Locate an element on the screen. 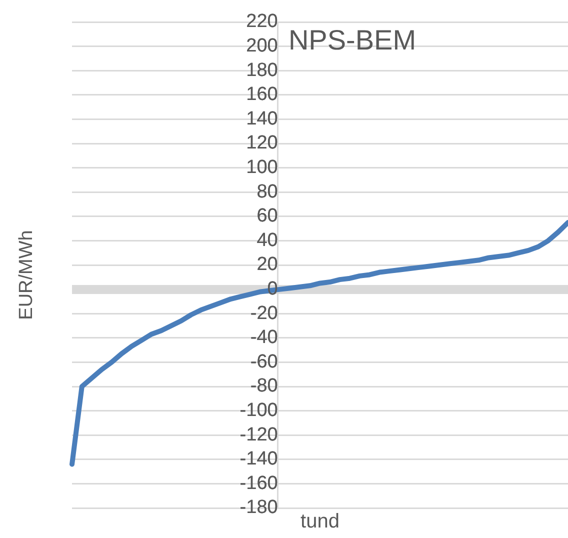  y-tick-label: 20 is located at coordinates (267, 265).